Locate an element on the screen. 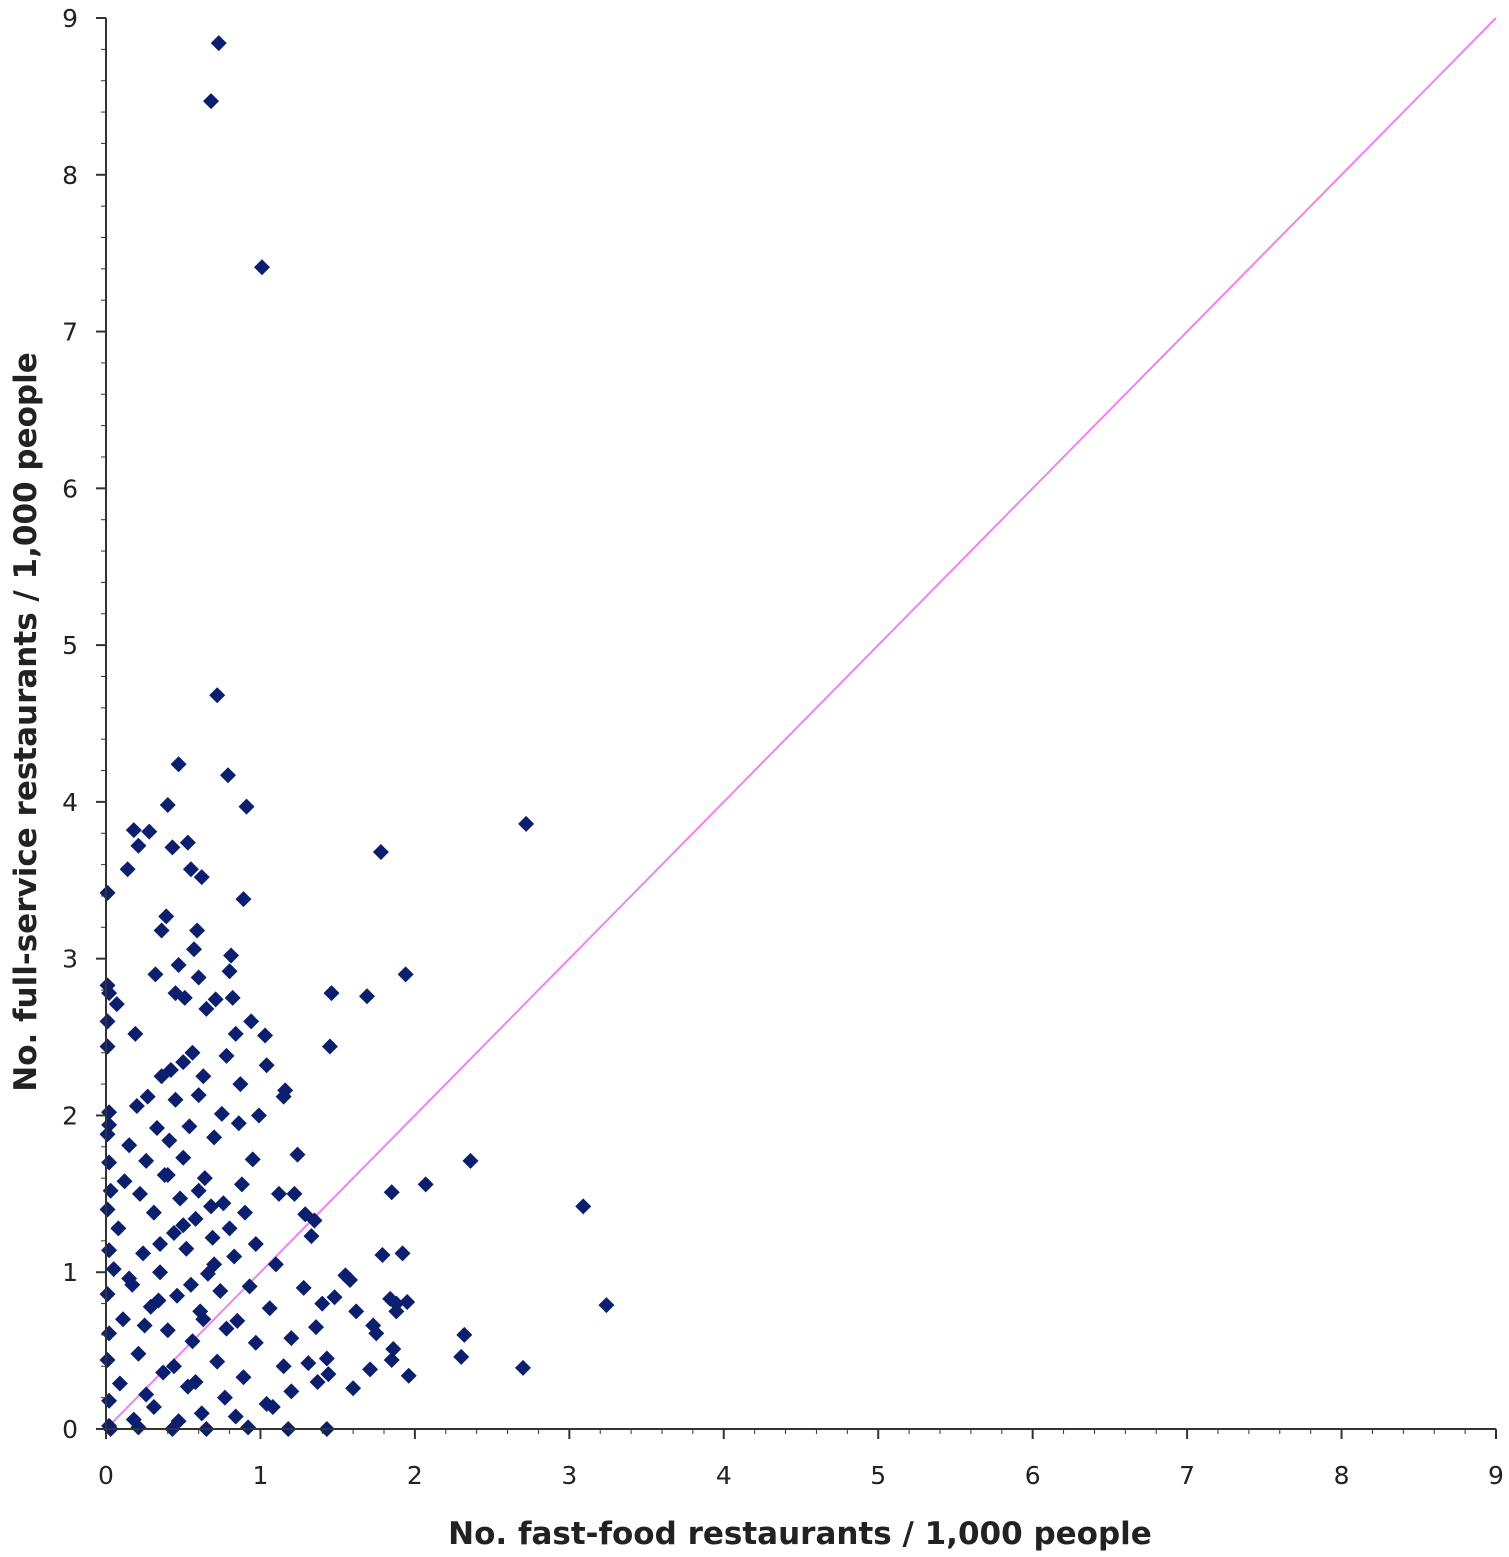 This screenshot has height=1557, width=1509. y-tick-label: 4 is located at coordinates (70, 802).